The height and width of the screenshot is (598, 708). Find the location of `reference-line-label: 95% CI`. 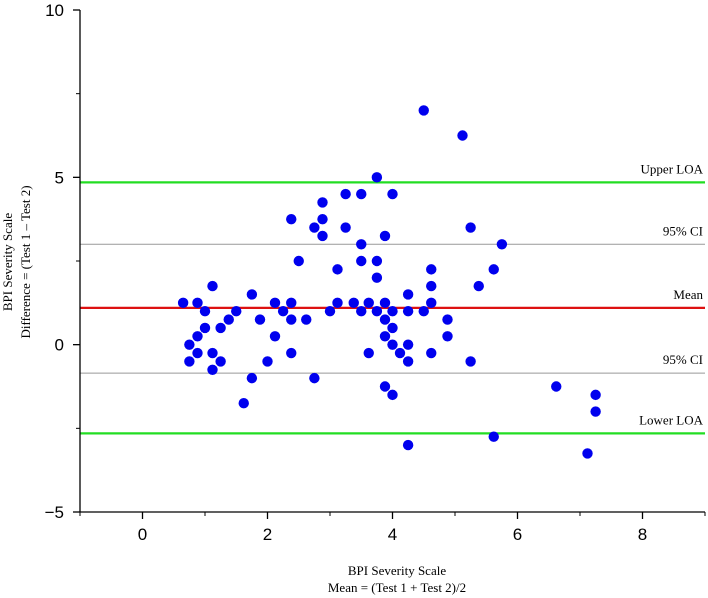

reference-line-label: 95% CI is located at coordinates (683, 230).